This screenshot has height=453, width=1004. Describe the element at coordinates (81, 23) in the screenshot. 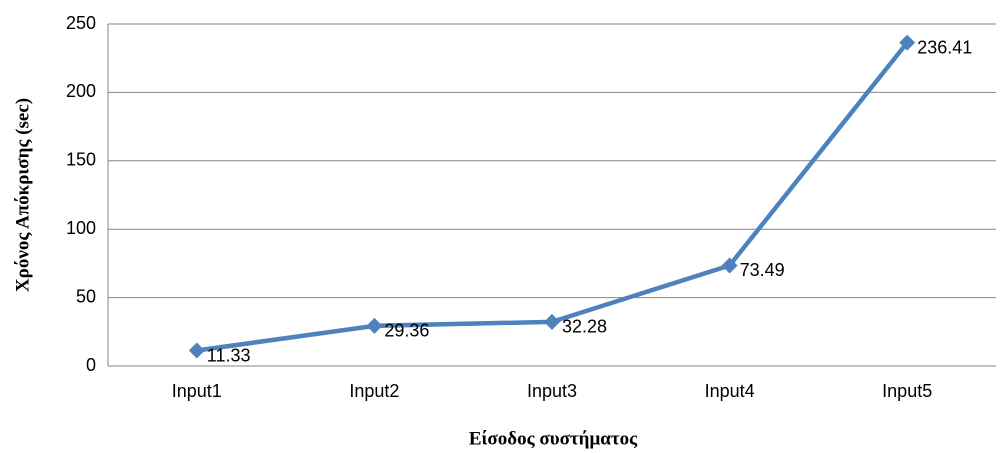

I see `y-tick-label: 250` at that location.